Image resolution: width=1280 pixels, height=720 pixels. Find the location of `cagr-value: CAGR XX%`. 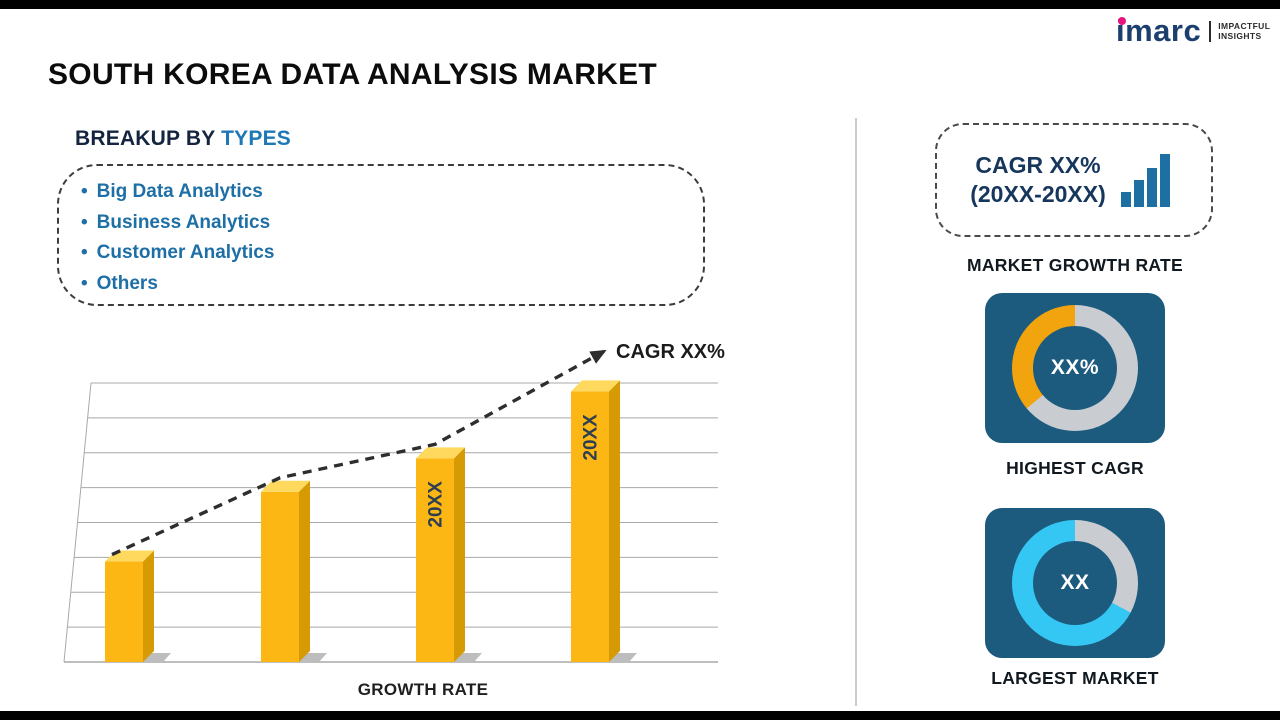

cagr-value: CAGR XX% is located at coordinates (1038, 165).